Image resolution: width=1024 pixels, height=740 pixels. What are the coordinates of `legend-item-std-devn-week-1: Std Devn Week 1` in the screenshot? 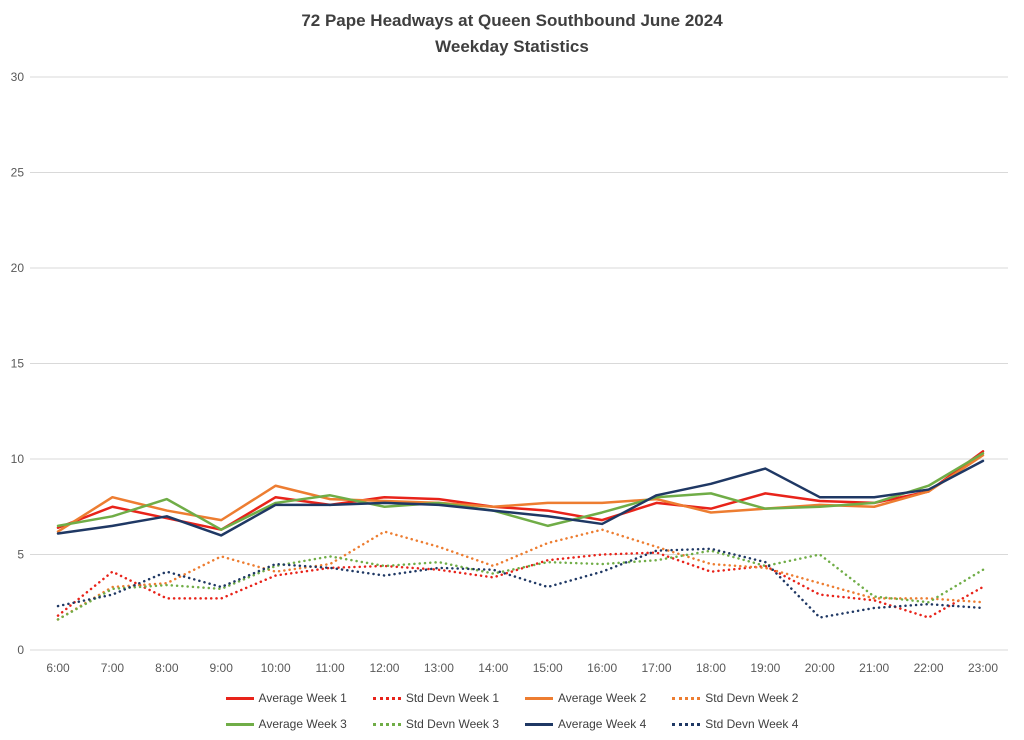 It's located at (435, 698).